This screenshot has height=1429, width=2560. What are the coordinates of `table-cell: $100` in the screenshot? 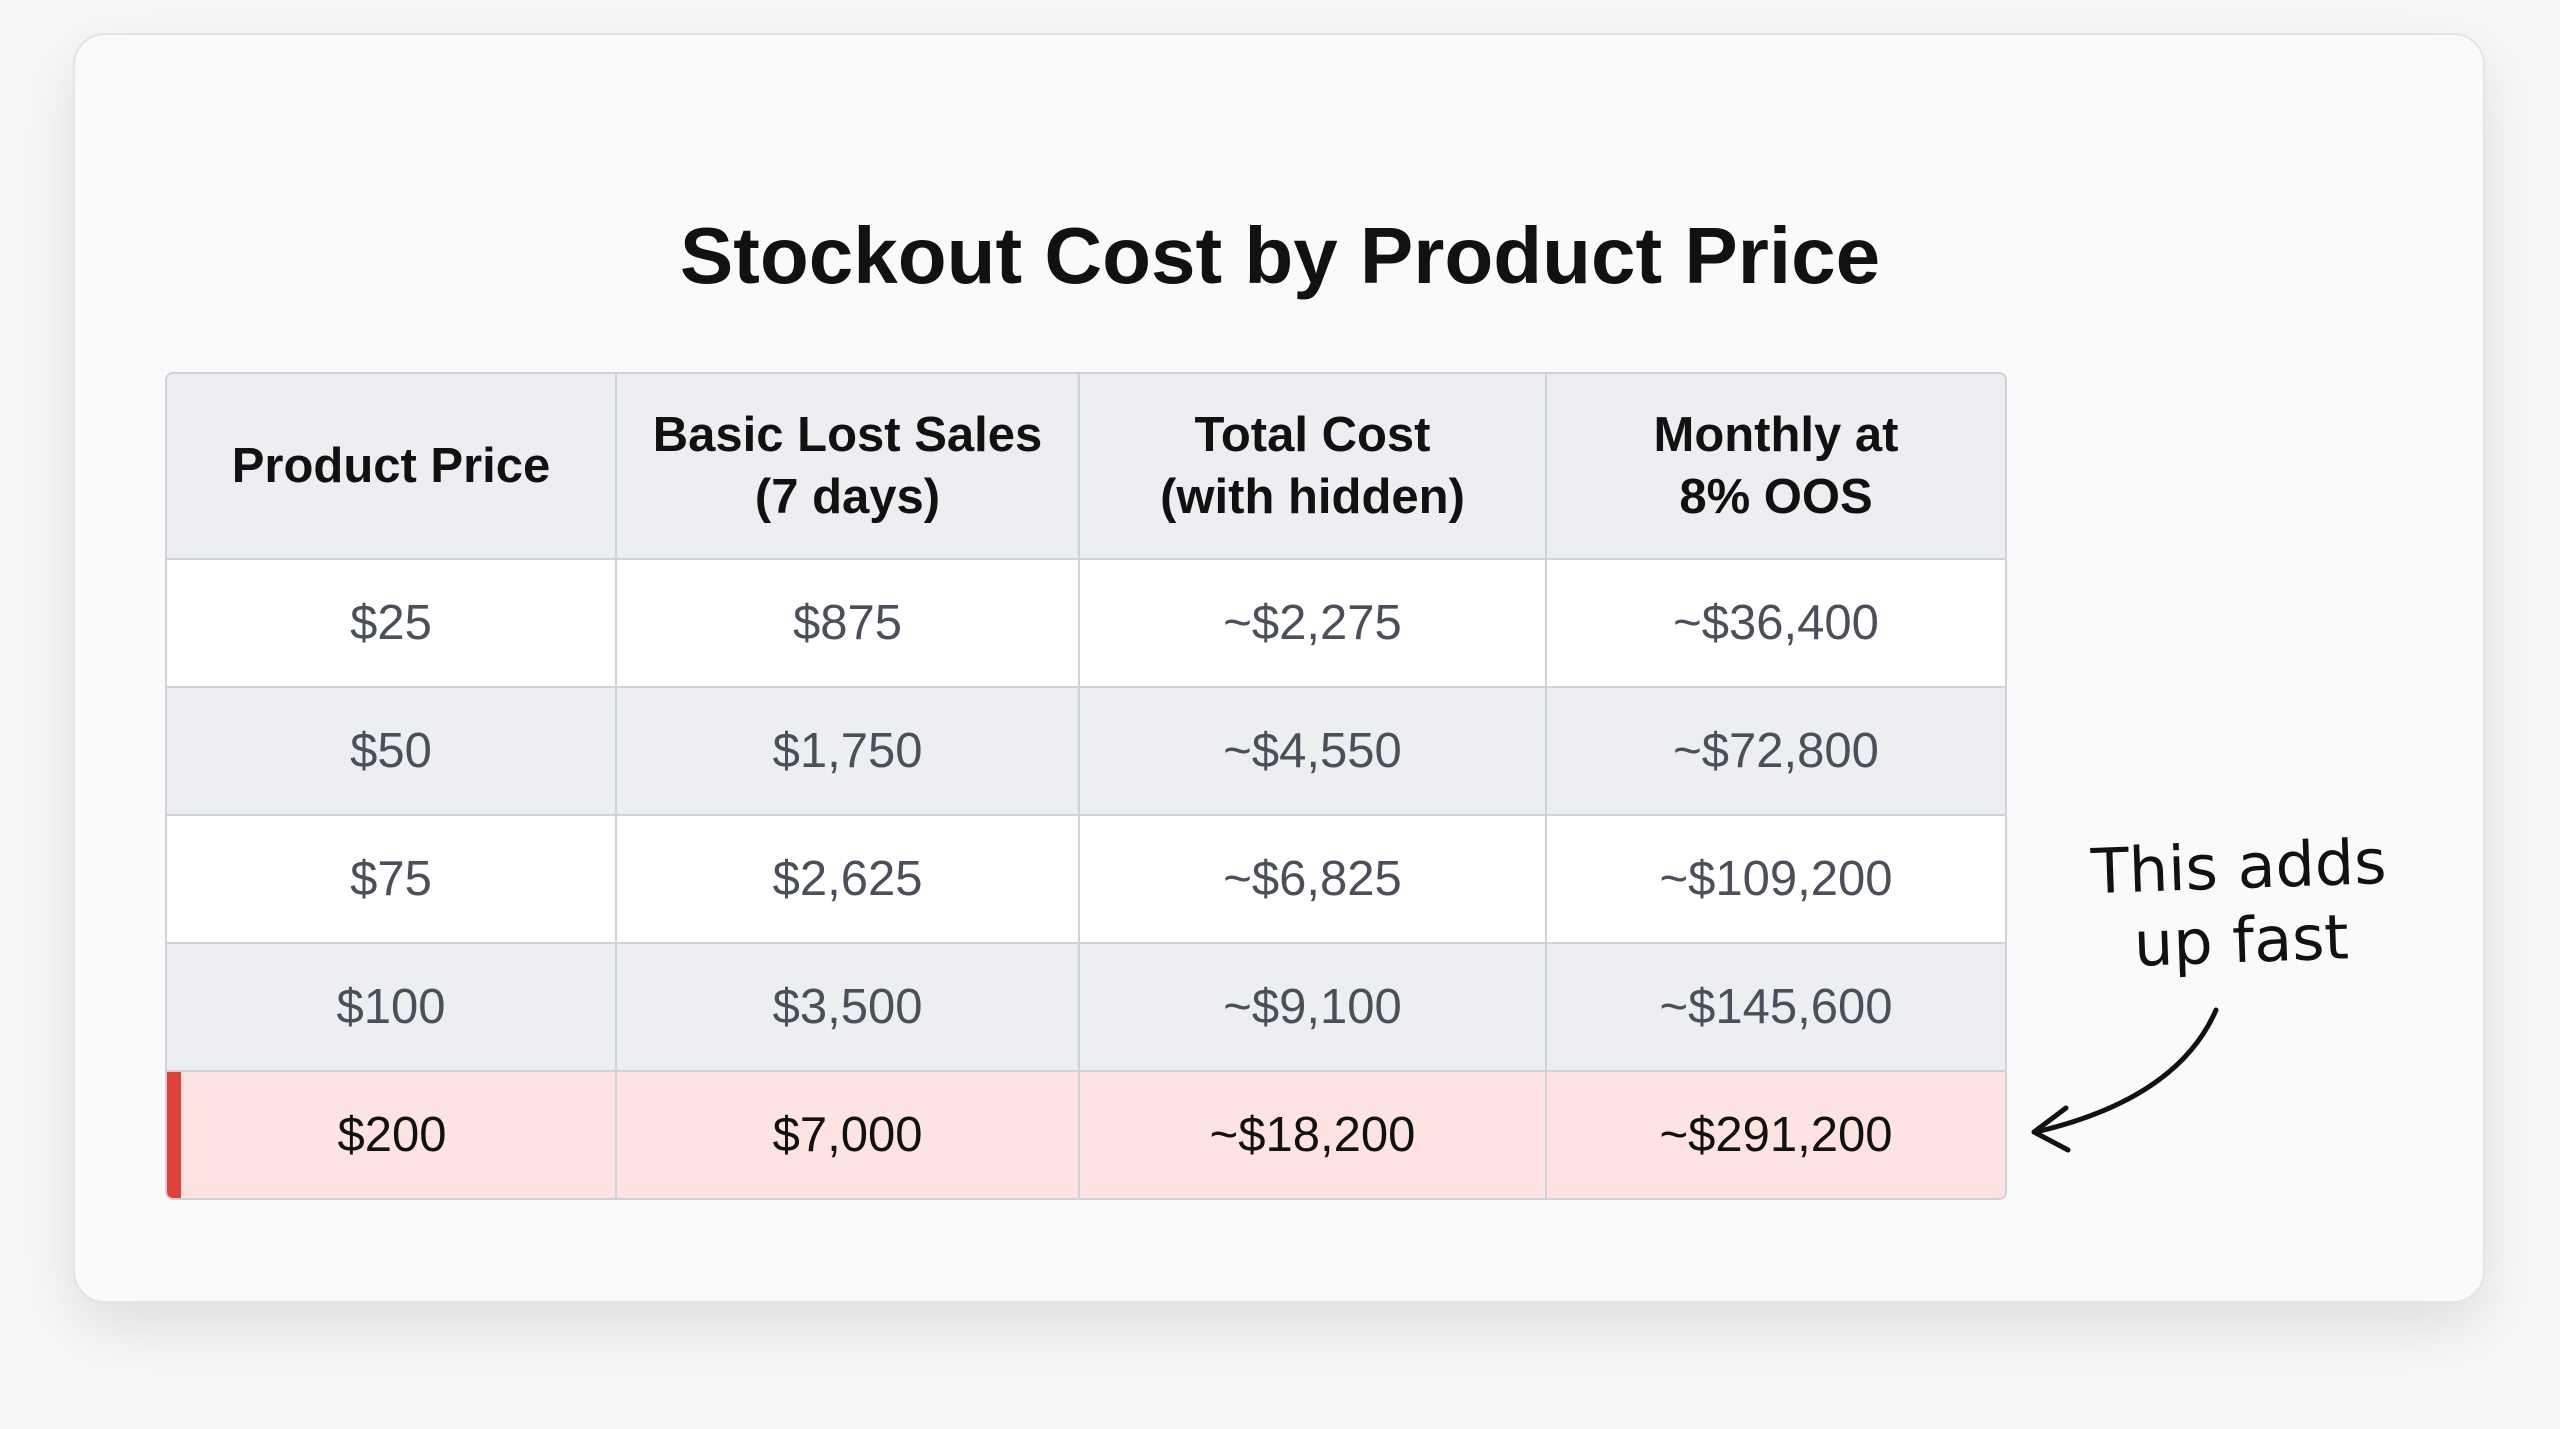 It's located at (391, 1007).